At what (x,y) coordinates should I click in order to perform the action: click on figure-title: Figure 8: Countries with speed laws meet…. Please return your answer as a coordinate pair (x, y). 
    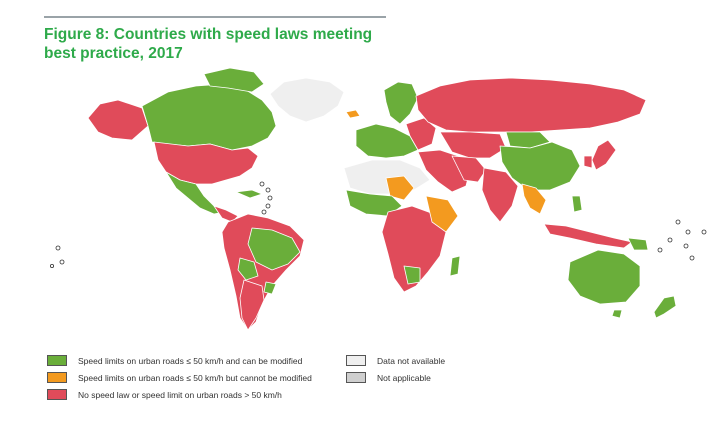
    Looking at the image, I should click on (208, 44).